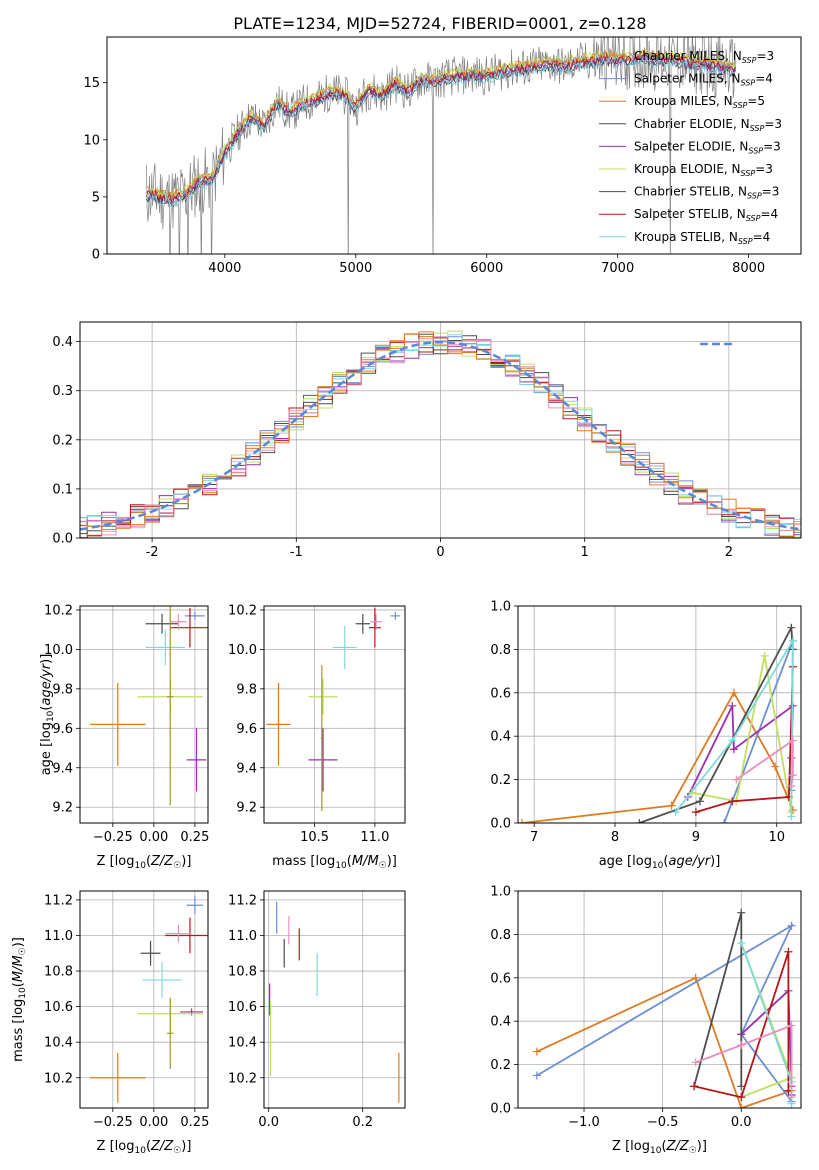 The height and width of the screenshot is (1170, 819). Describe the element at coordinates (534, 837) in the screenshot. I see `x-tick-label: 7` at that location.